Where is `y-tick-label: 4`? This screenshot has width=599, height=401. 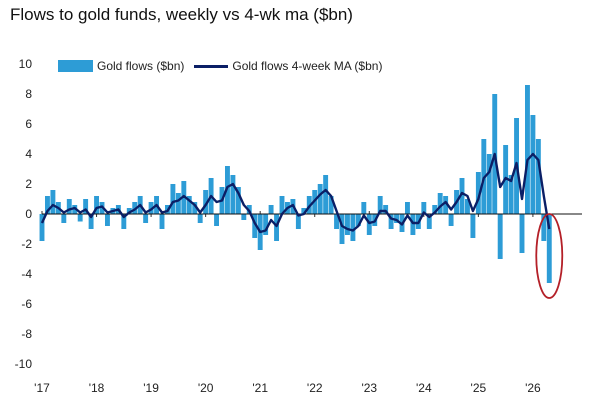
y-tick-label: 4 is located at coordinates (28, 154).